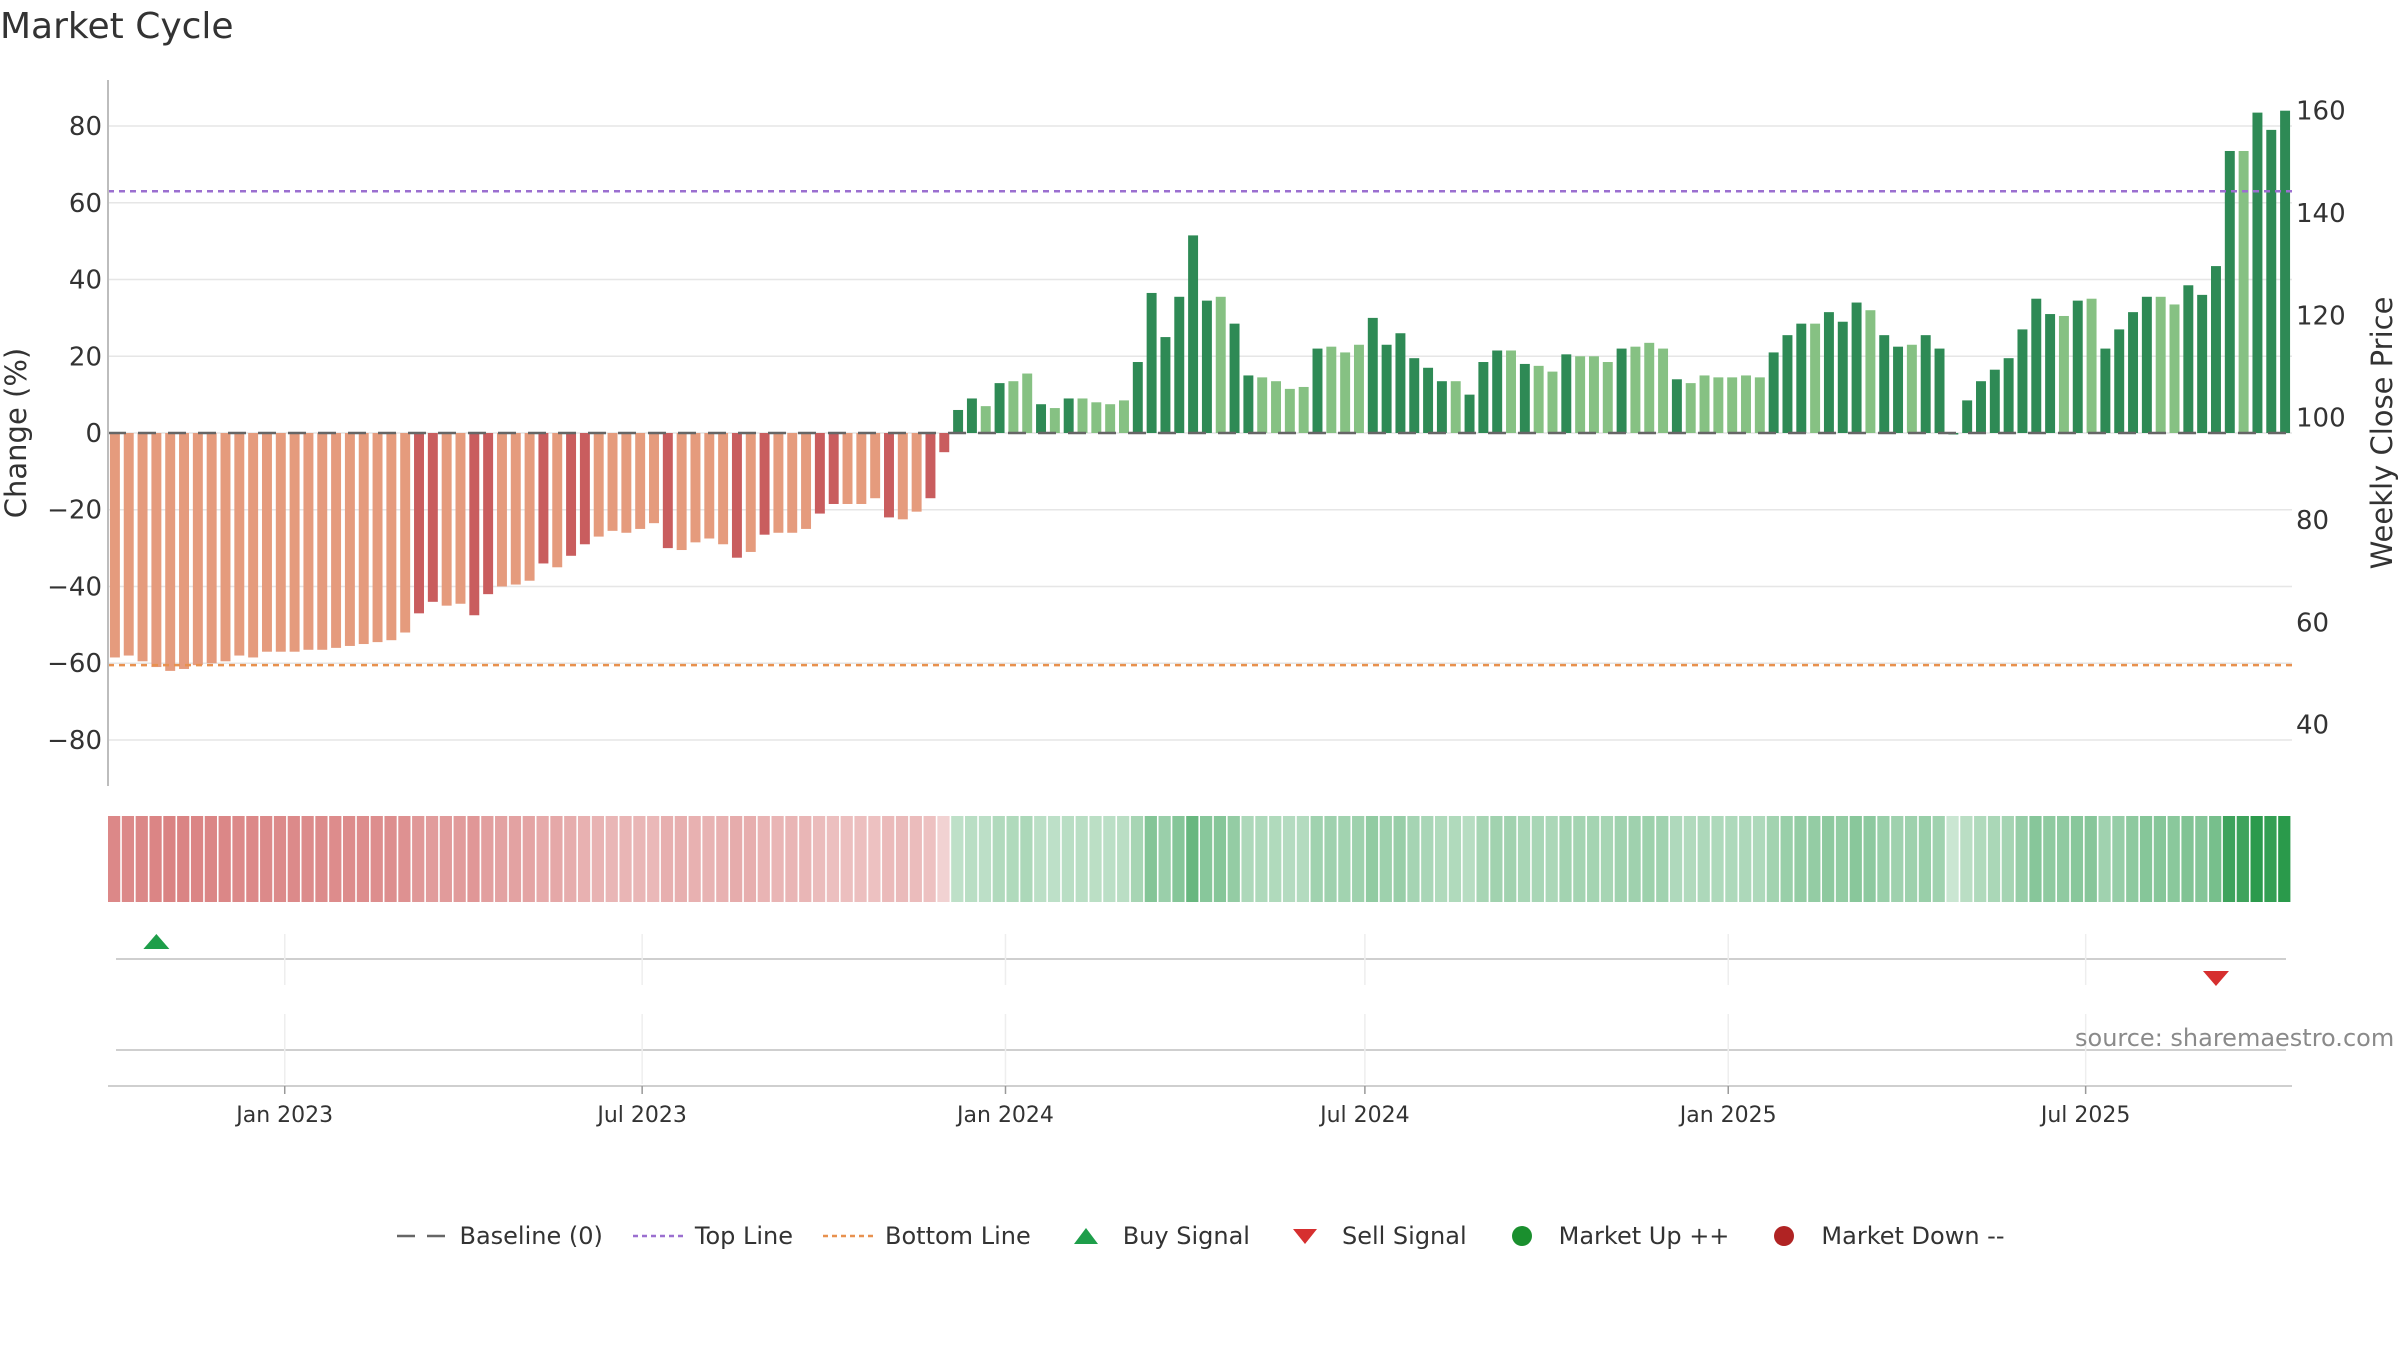  I want to click on signal-panel, so click(1201, 1009).